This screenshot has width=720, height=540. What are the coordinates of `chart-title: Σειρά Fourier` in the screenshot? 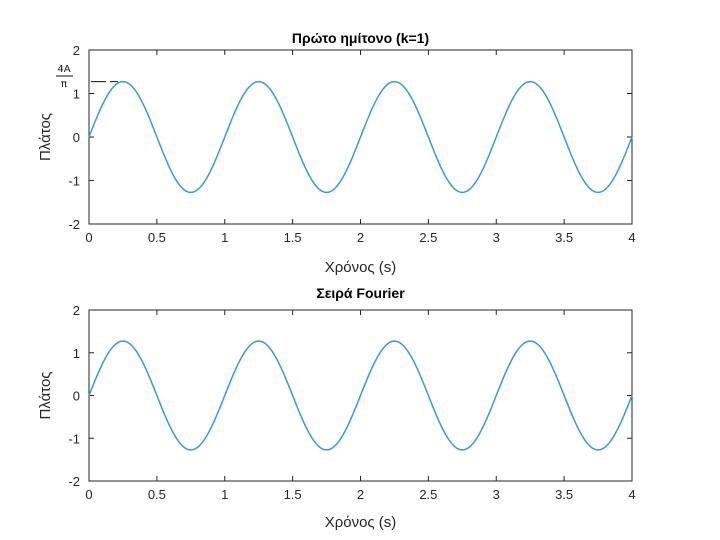 It's located at (360, 293).